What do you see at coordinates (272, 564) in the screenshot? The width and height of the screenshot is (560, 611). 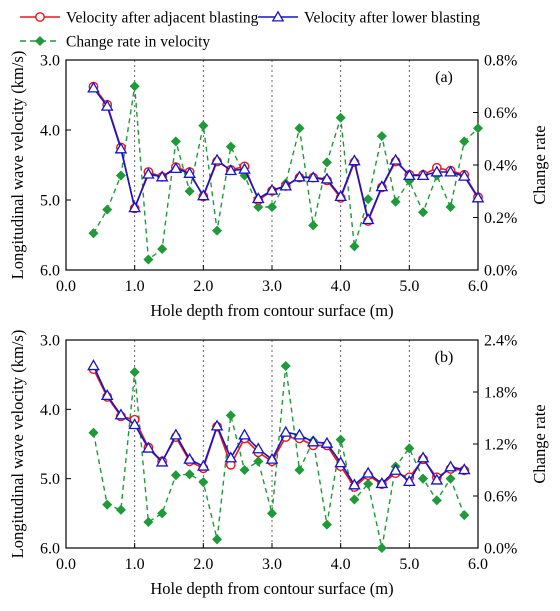 I see `x-tick-label: 3.0` at bounding box center [272, 564].